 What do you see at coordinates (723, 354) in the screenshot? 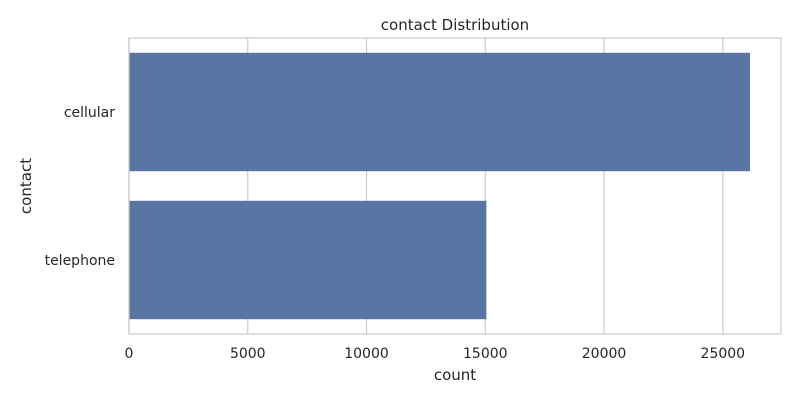
I see `x-tick-label-5: 25000` at bounding box center [723, 354].